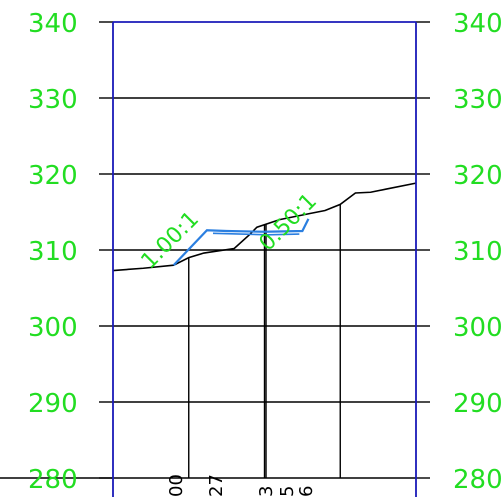 The width and height of the screenshot is (503, 497). I want to click on elevation-label-right-280: 280, so click(478, 480).